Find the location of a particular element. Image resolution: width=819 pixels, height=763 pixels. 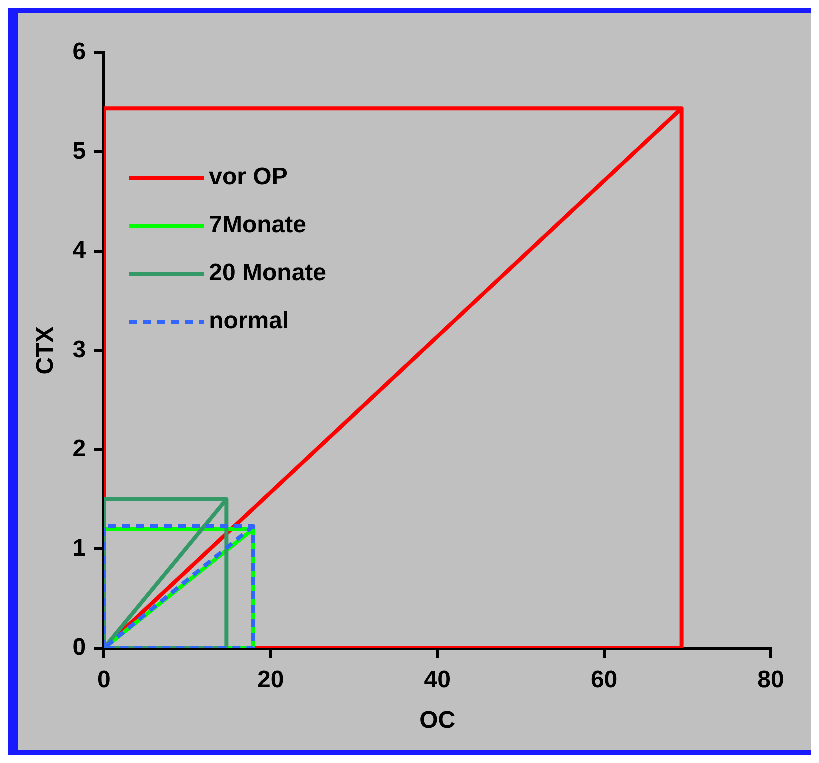

y-tick-label: 4 is located at coordinates (79, 250).